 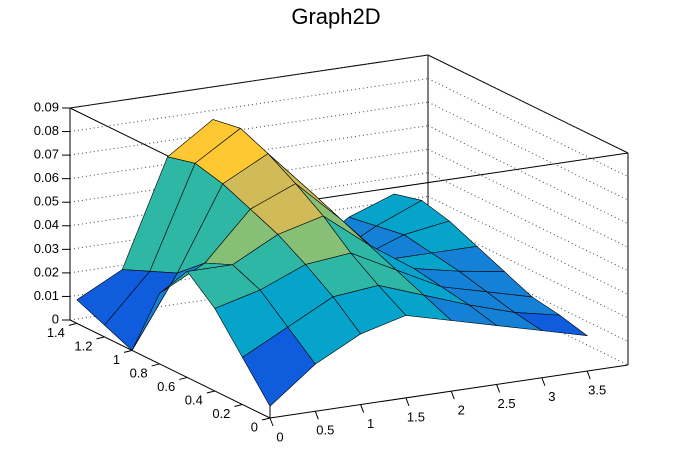 I want to click on z-tick-label: 0.02, so click(x=46, y=271).